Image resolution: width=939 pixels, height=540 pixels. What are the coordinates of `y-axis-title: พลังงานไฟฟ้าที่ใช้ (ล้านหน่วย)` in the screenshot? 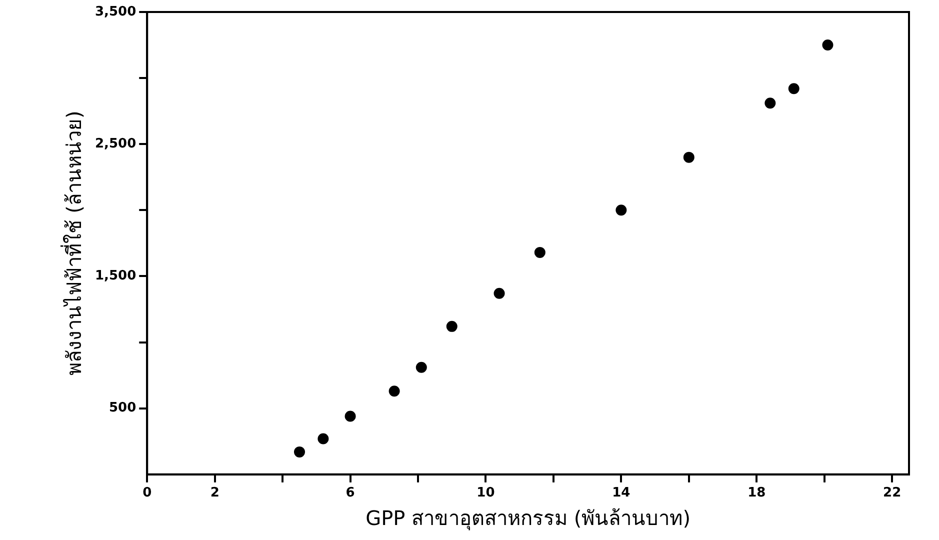 It's located at (73, 243).